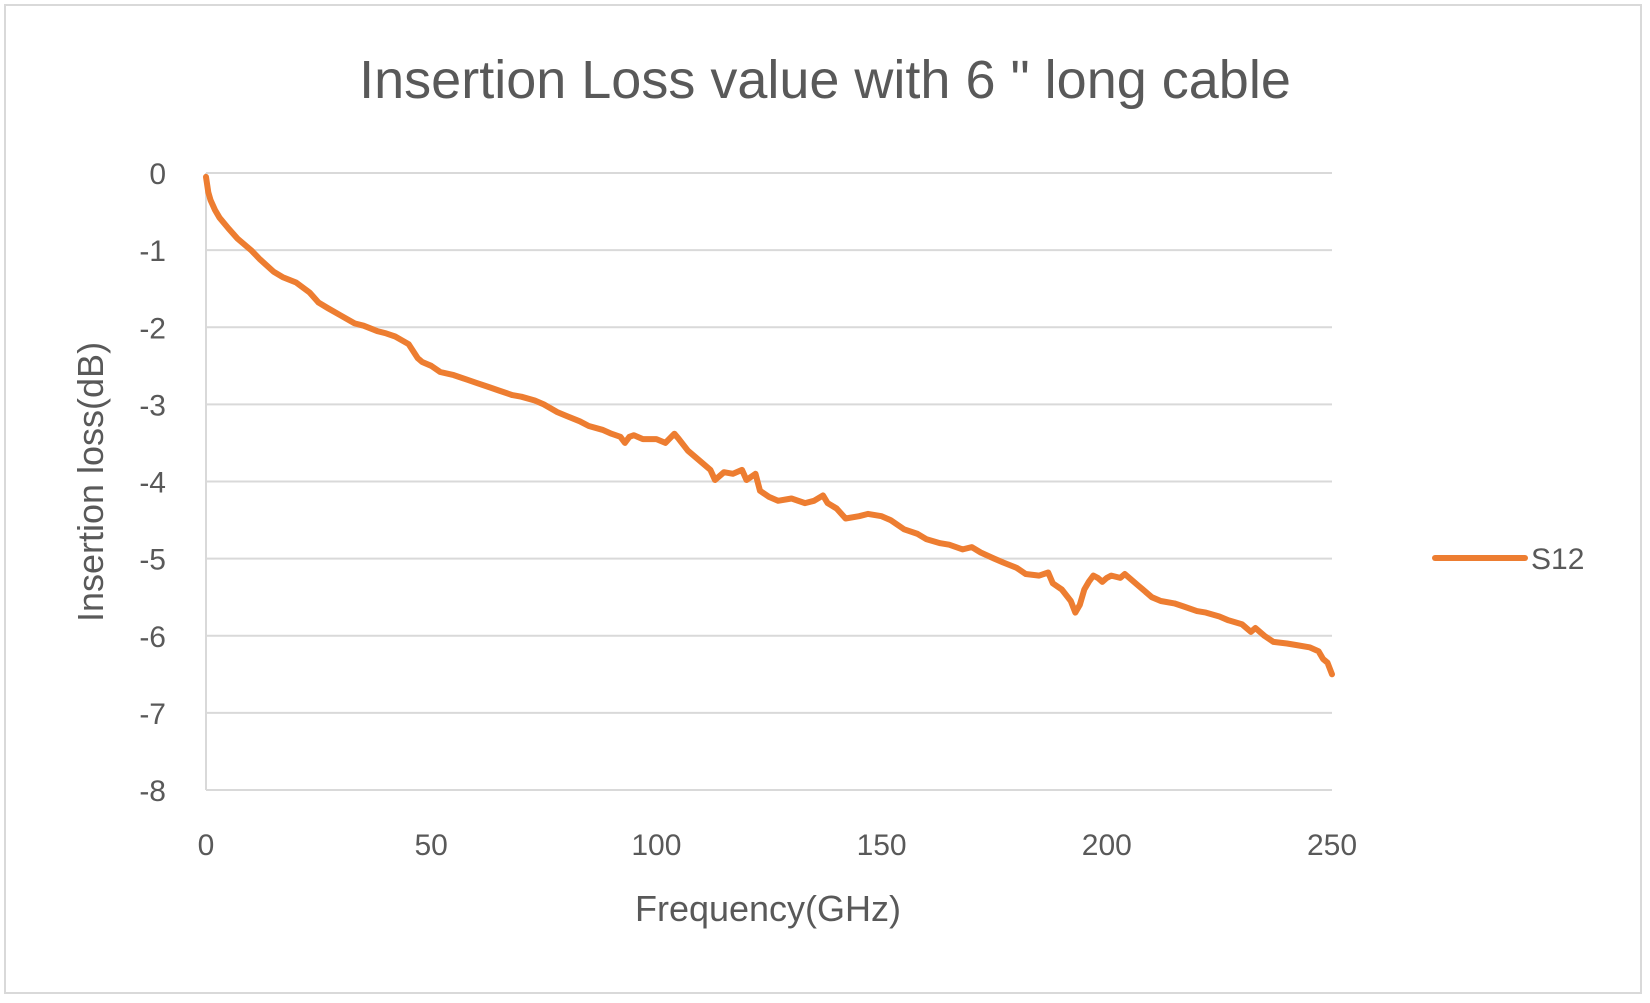 Image resolution: width=1650 pixels, height=1003 pixels. Describe the element at coordinates (1332, 845) in the screenshot. I see `x-tick-label: 250` at that location.